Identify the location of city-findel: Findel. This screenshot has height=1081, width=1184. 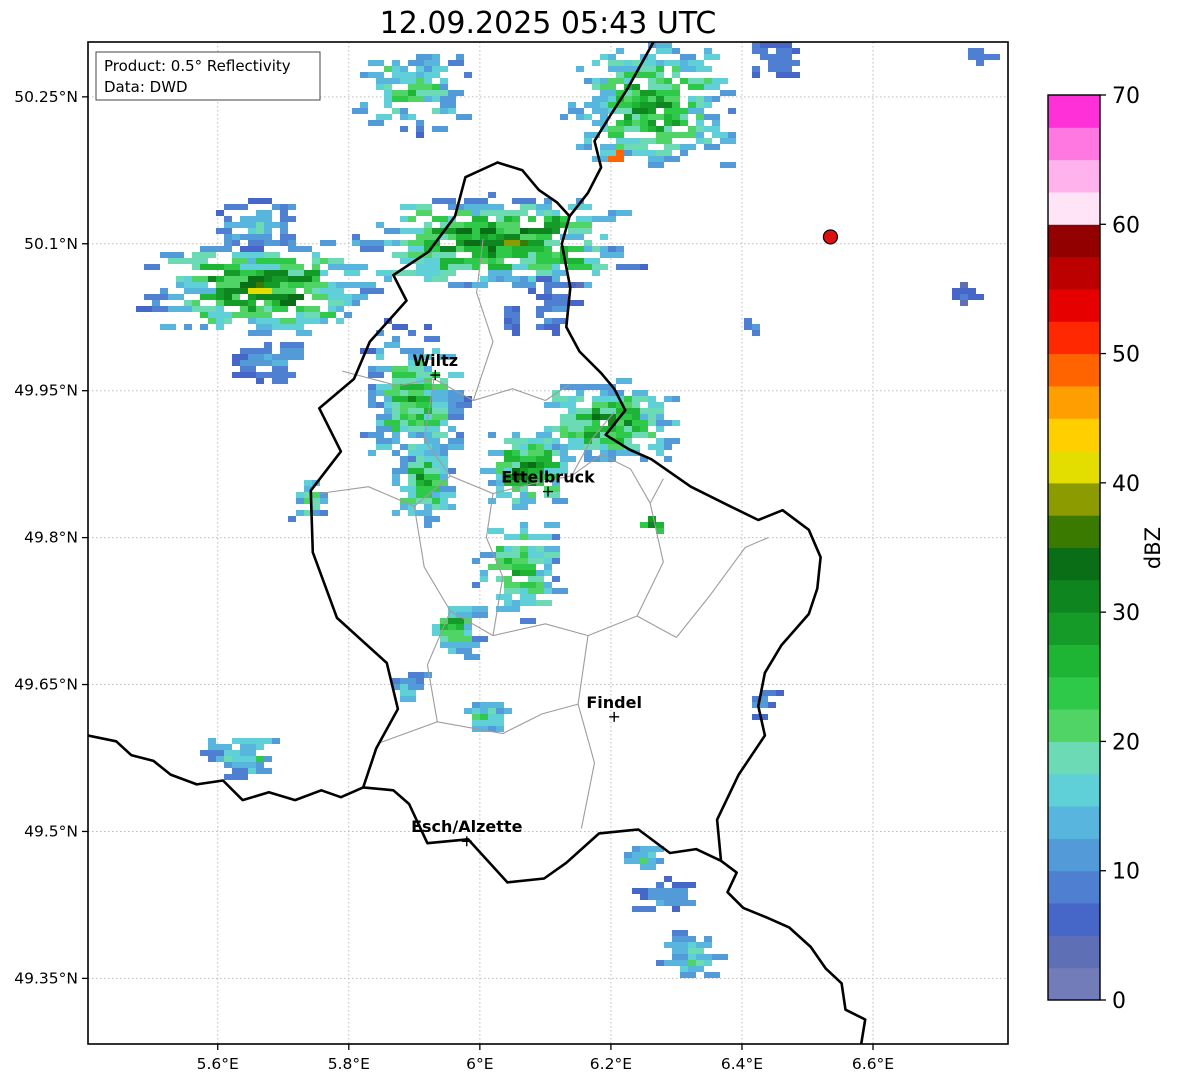
(614, 707).